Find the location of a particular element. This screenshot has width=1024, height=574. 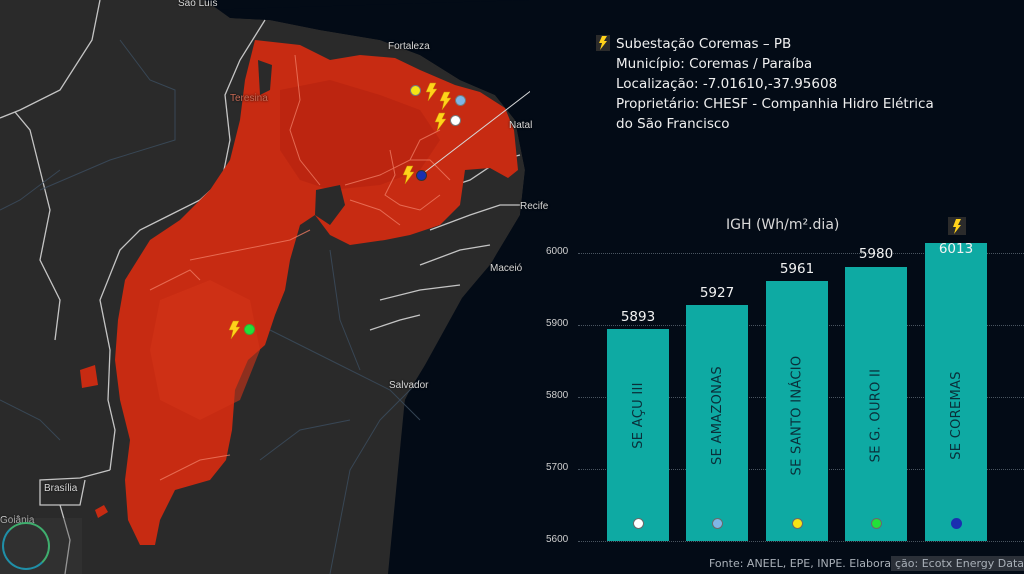

loading-spinner-icon is located at coordinates (26, 546).